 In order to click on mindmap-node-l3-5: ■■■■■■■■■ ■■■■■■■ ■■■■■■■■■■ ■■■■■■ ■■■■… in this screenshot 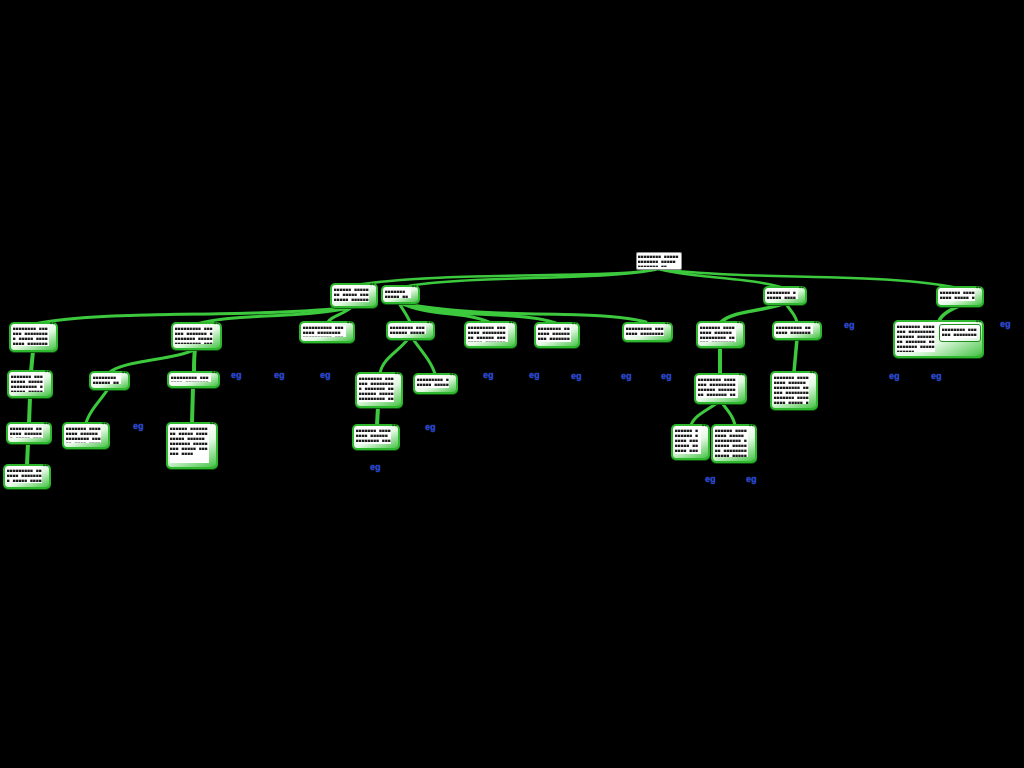, I will do `click(490, 334)`.